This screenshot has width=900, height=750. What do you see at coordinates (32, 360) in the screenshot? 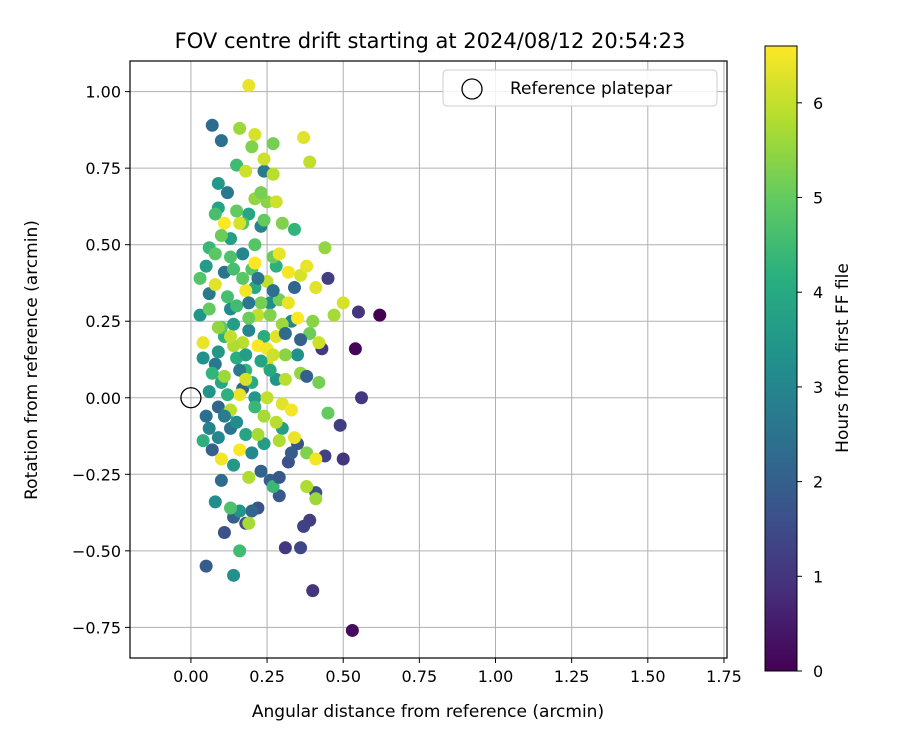
I see `y-axis-label: Rotation from reference (arcmin)` at bounding box center [32, 360].